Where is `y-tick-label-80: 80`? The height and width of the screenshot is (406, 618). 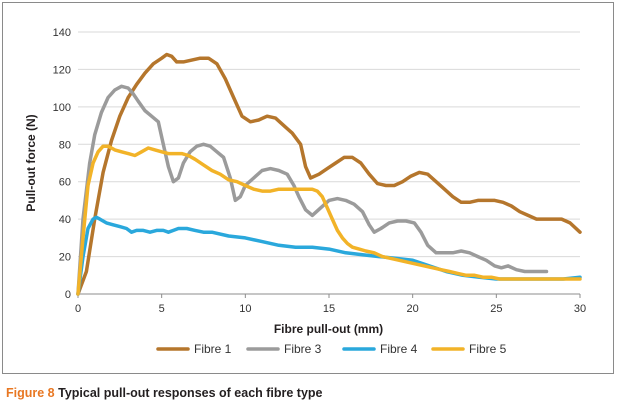 y-tick-label-80: 80 is located at coordinates (65, 145).